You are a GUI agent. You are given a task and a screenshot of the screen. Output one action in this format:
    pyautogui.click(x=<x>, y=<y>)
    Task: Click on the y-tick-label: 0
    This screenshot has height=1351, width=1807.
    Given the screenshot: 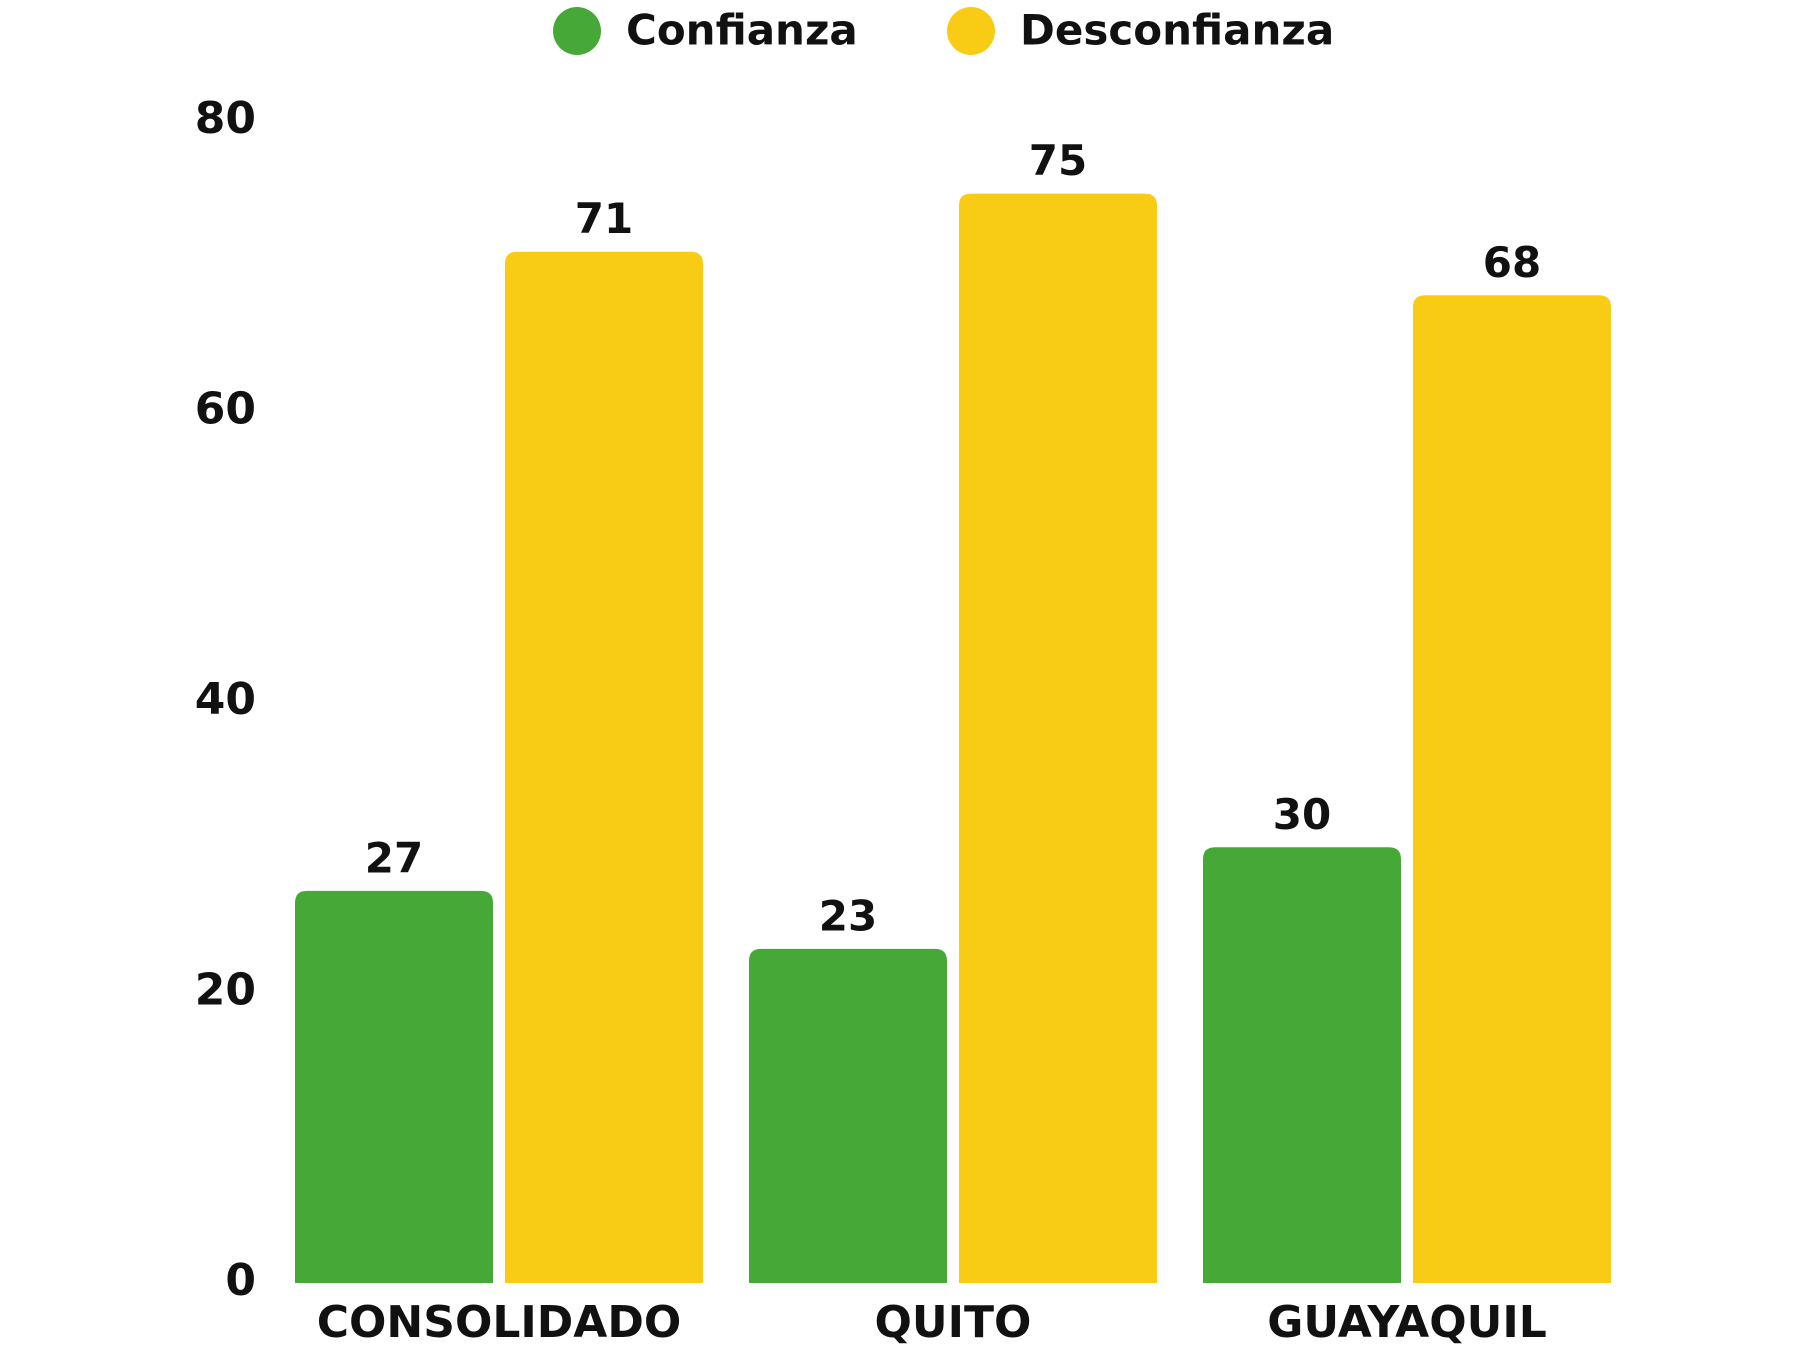 What is the action you would take?
    pyautogui.click(x=240, y=1280)
    